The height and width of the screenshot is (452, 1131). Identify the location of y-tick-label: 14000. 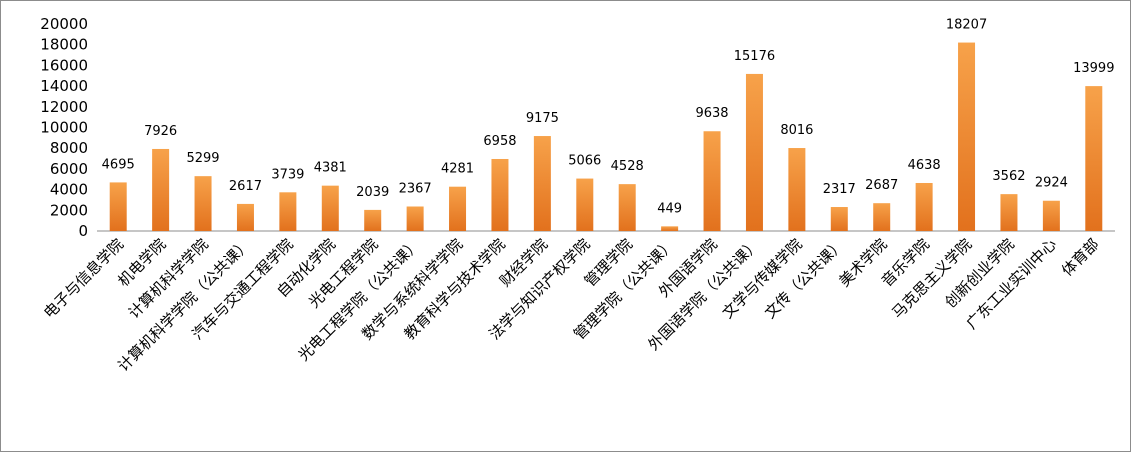
(64, 86).